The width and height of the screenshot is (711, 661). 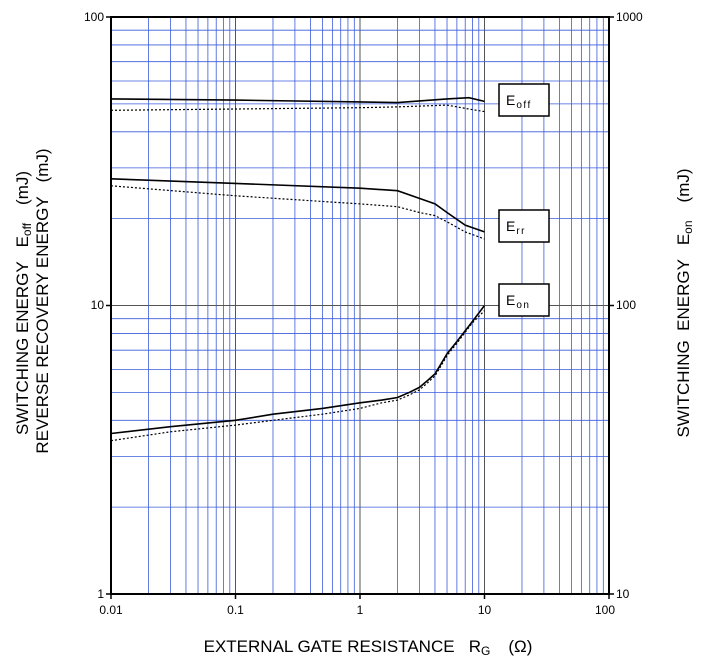 What do you see at coordinates (521, 231) in the screenshot?
I see `curve-label-sub: rr` at bounding box center [521, 231].